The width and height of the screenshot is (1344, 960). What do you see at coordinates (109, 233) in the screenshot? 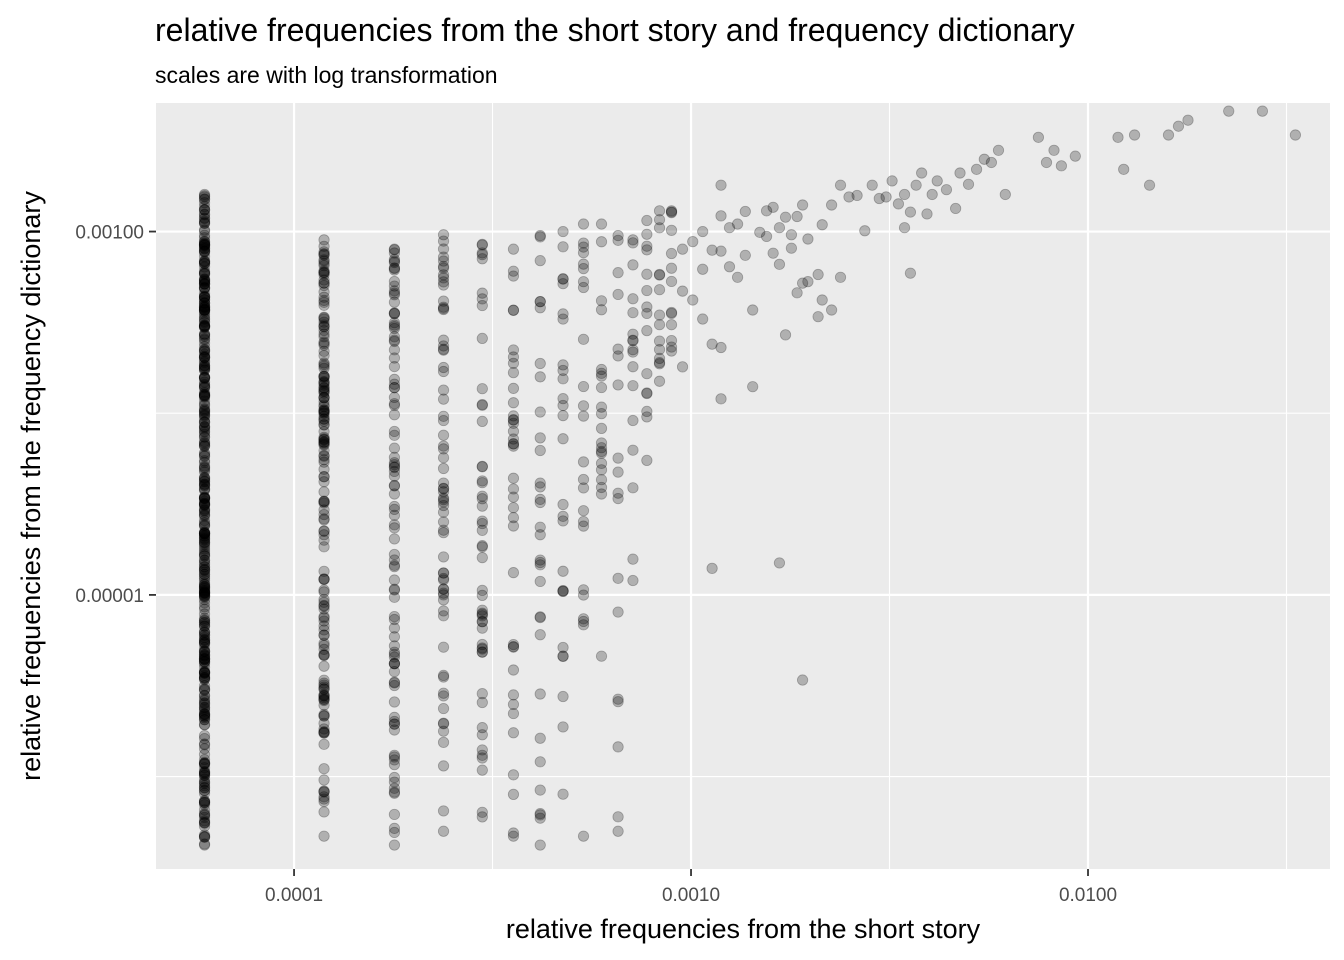
I see `y-tick-label: 0.00100` at bounding box center [109, 233].